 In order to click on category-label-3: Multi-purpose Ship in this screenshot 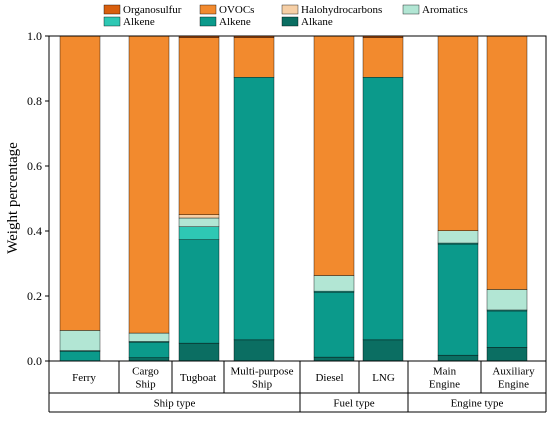, I will do `click(262, 378)`.